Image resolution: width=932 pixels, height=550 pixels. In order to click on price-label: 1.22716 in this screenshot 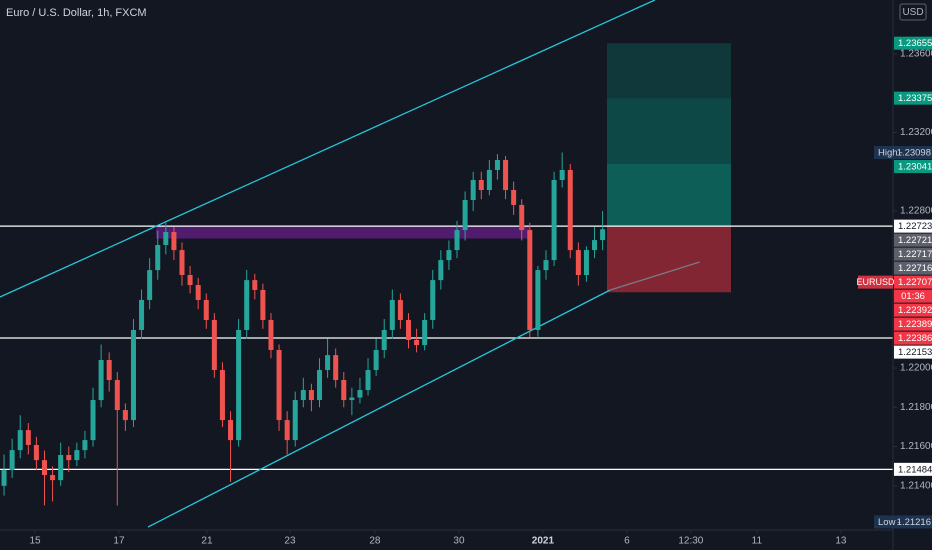, I will do `click(915, 268)`.